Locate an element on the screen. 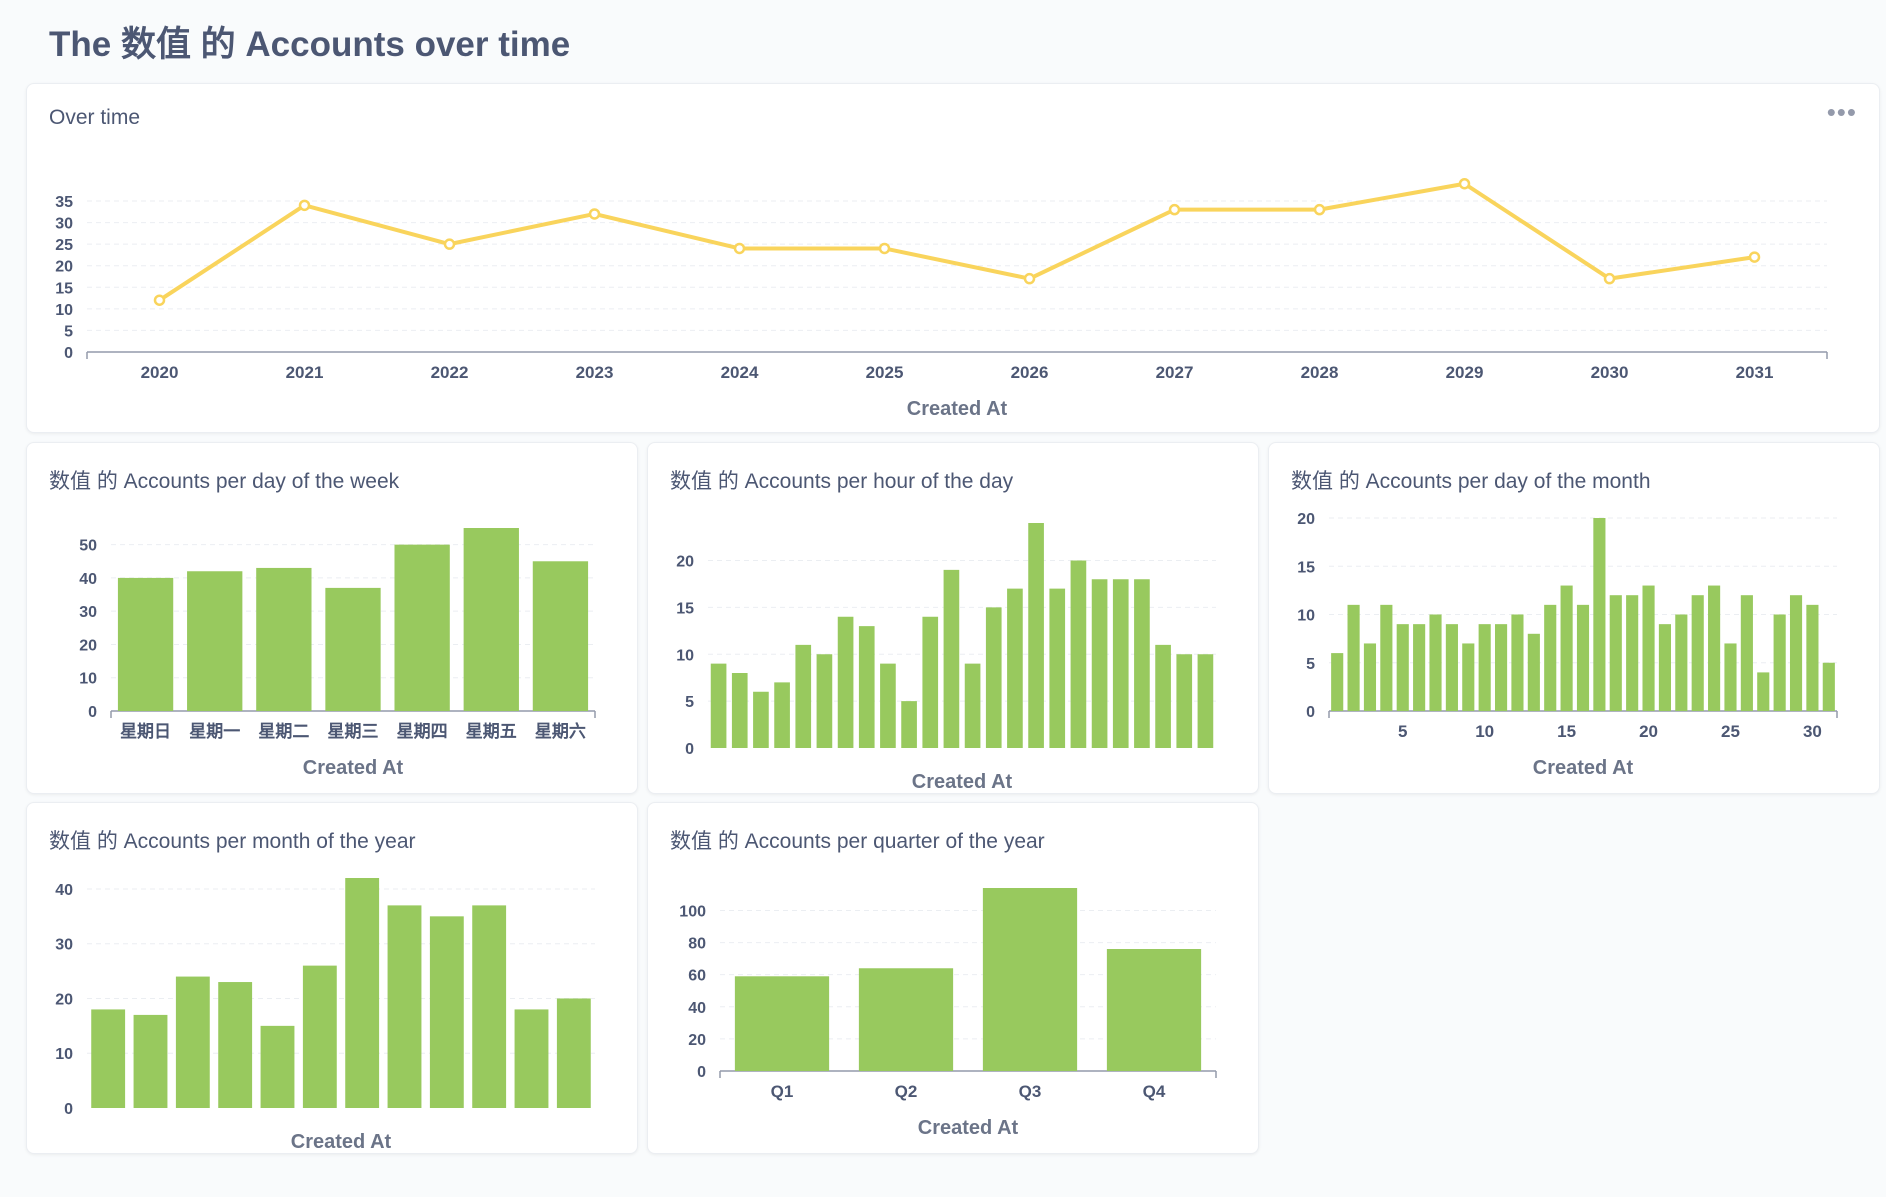  x-tick-label: 2029 is located at coordinates (1465, 372).